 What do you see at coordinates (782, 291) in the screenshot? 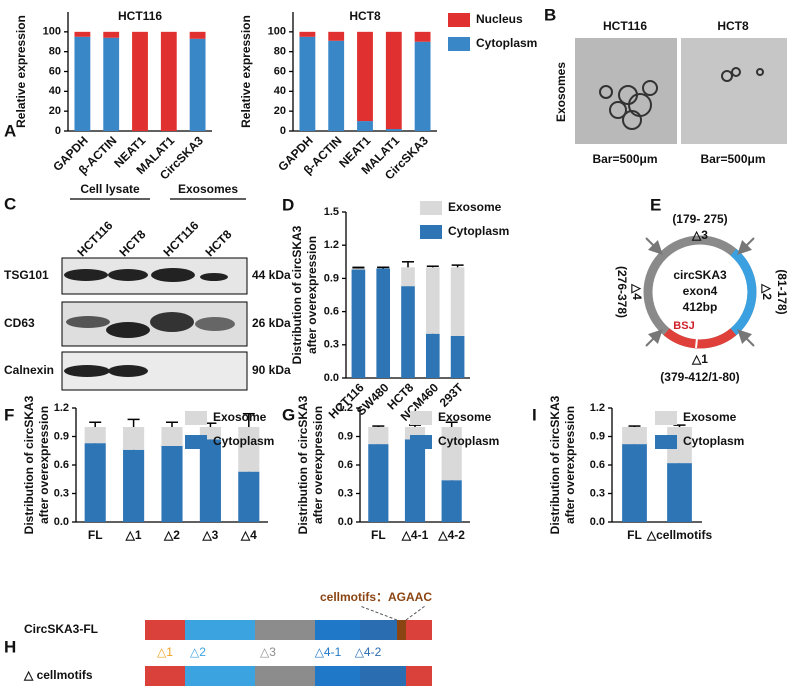
I see `segment-range: (81-178)` at bounding box center [782, 291].